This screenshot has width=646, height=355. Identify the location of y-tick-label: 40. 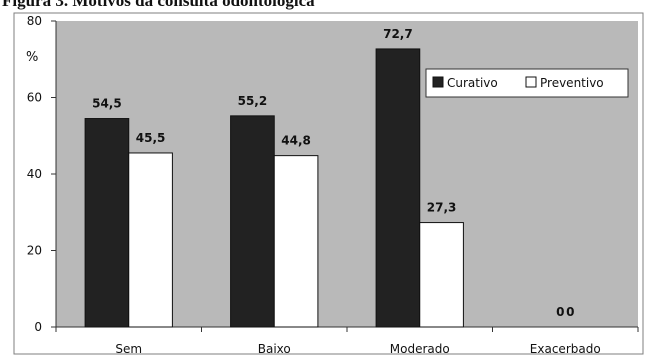
(34, 174).